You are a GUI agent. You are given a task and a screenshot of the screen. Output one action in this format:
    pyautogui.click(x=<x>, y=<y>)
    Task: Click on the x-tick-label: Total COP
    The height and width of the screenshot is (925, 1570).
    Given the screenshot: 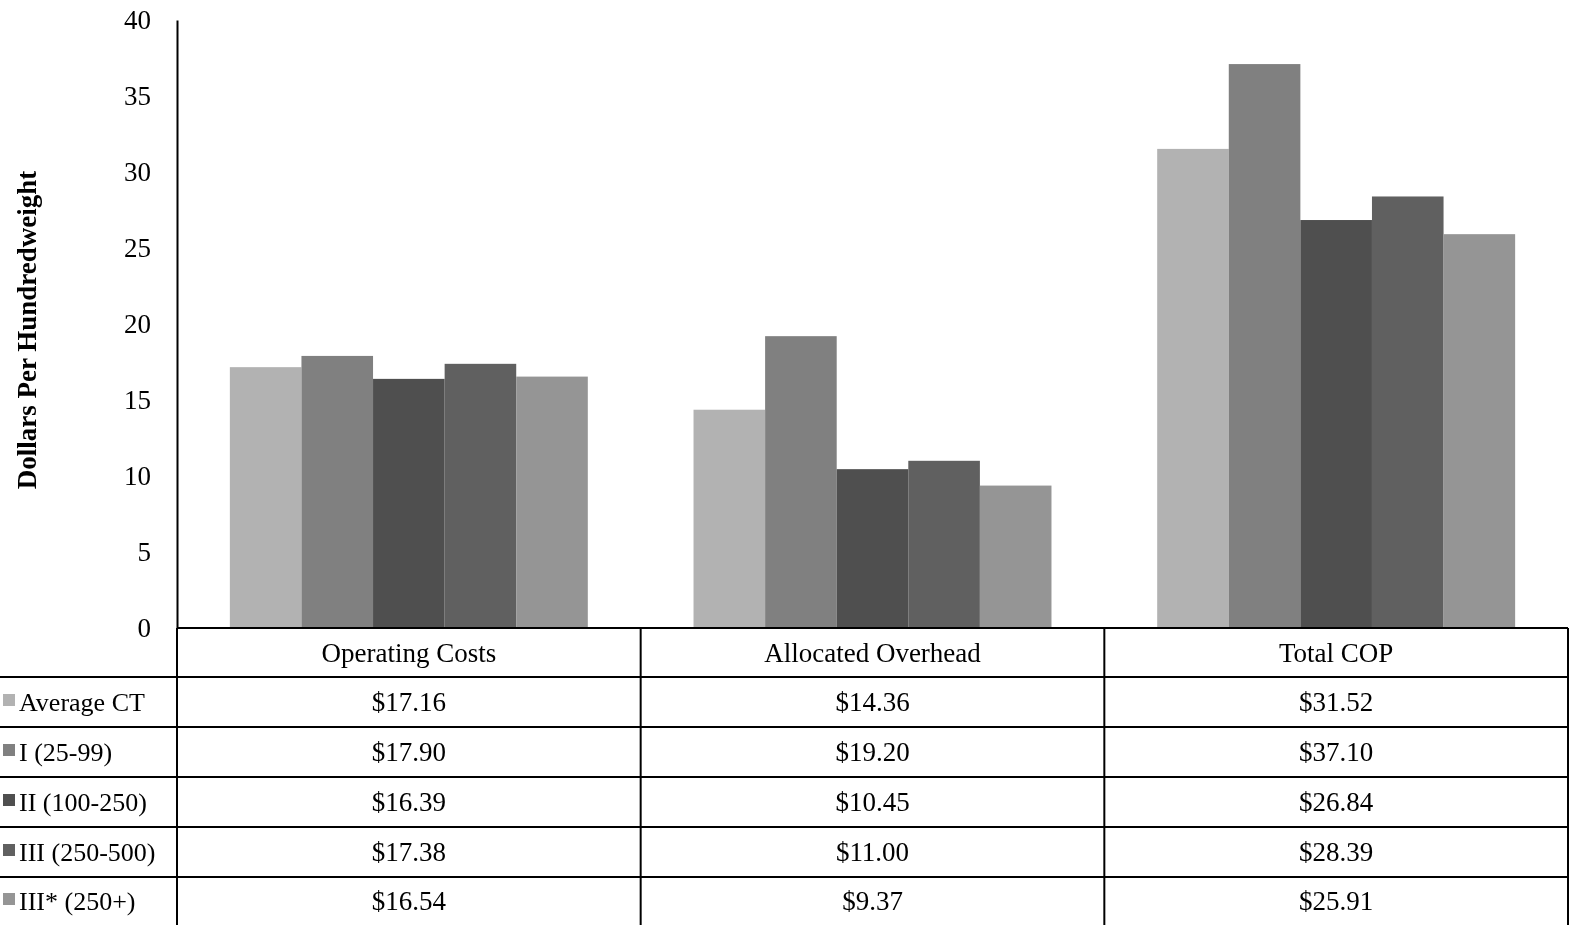 What is the action you would take?
    pyautogui.click(x=1336, y=652)
    